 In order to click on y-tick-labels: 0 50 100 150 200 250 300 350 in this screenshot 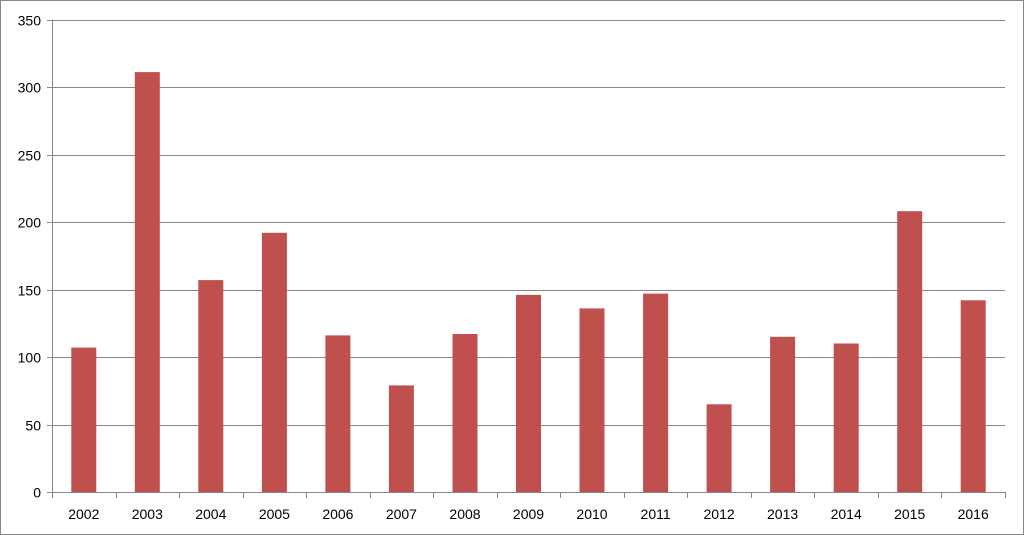, I will do `click(30, 257)`.